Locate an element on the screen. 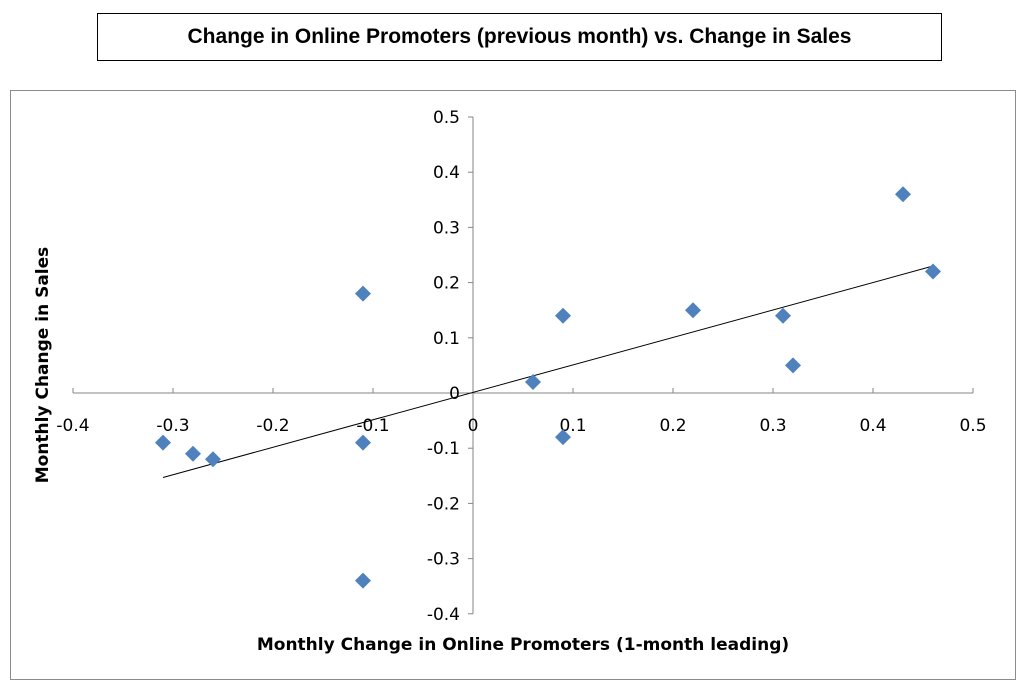 The height and width of the screenshot is (689, 1024). x-tick-label: 0.5 is located at coordinates (972, 426).